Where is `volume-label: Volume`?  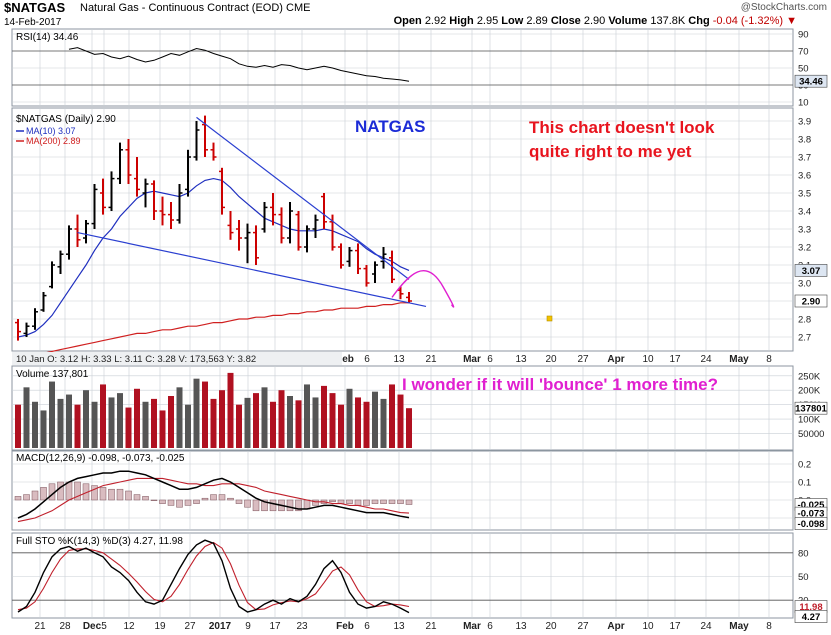 volume-label: Volume is located at coordinates (628, 21).